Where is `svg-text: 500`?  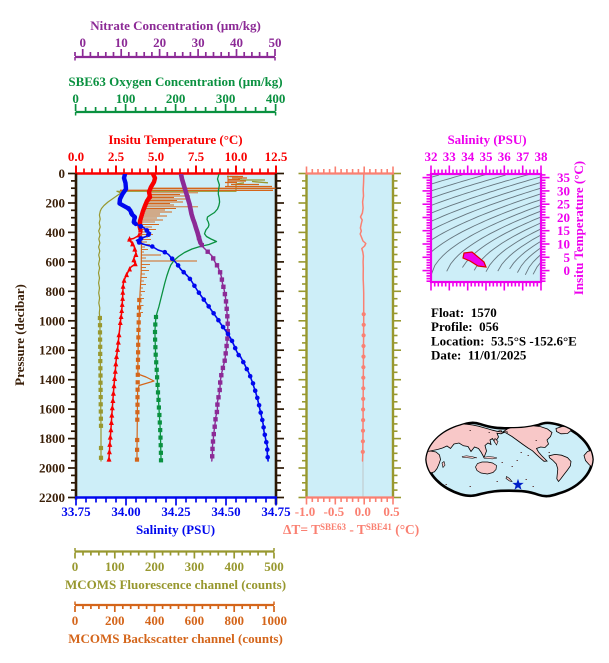 svg-text: 500 is located at coordinates (274, 566).